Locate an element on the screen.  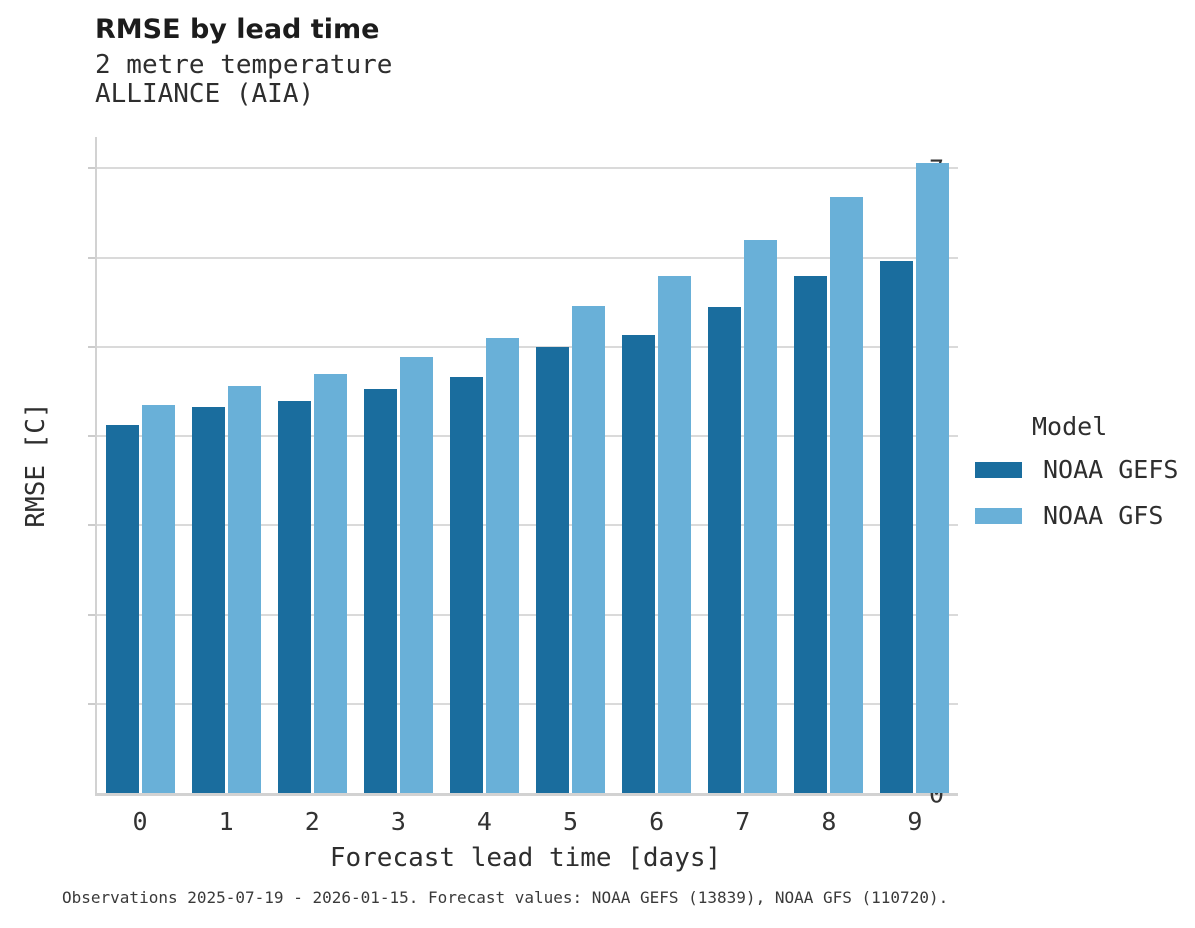
legend-item-noaa-gfs: NOAA GFS is located at coordinates (1076, 515).